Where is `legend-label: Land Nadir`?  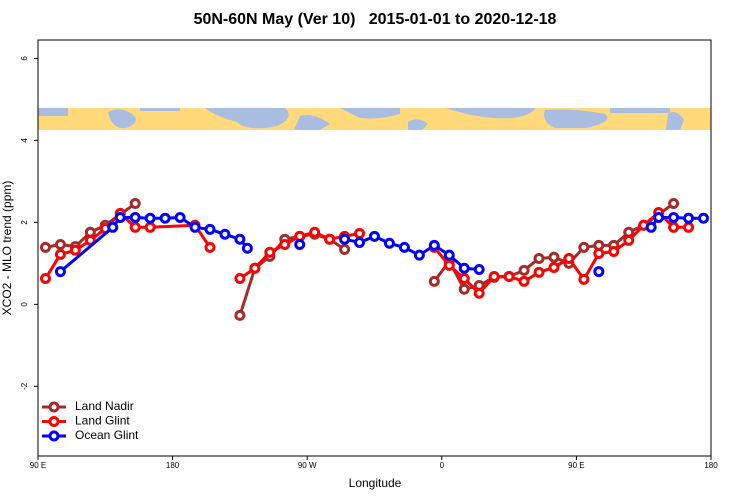
legend-label: Land Nadir is located at coordinates (104, 406).